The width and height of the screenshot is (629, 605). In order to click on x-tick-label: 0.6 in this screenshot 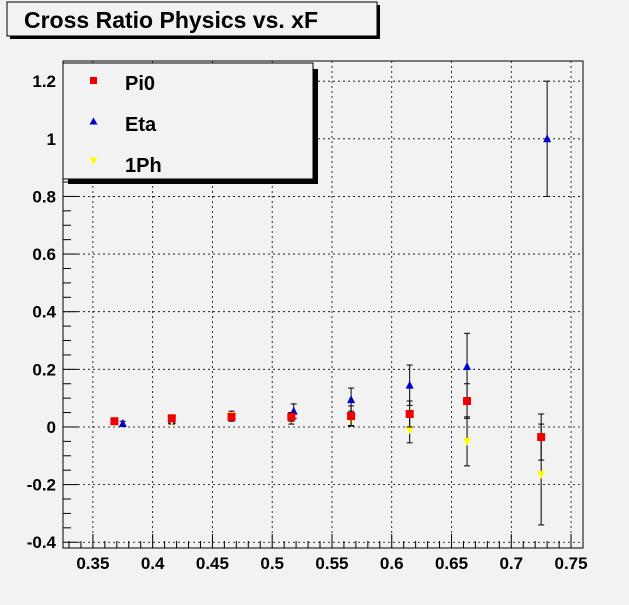, I will do `click(392, 563)`.